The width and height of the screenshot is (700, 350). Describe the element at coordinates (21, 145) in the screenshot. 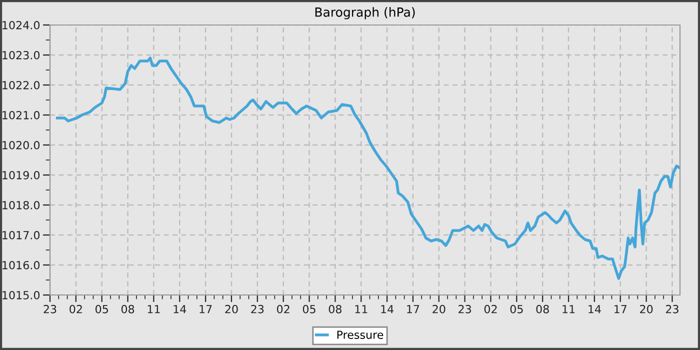

I see `y-tick-label: 1020.0` at that location.